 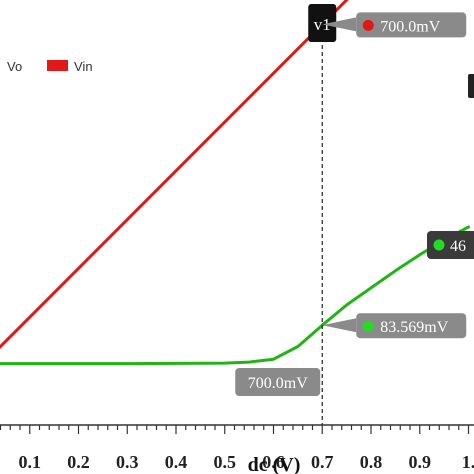 What do you see at coordinates (420, 462) in the screenshot?
I see `x-tick-label: 0.9` at bounding box center [420, 462].